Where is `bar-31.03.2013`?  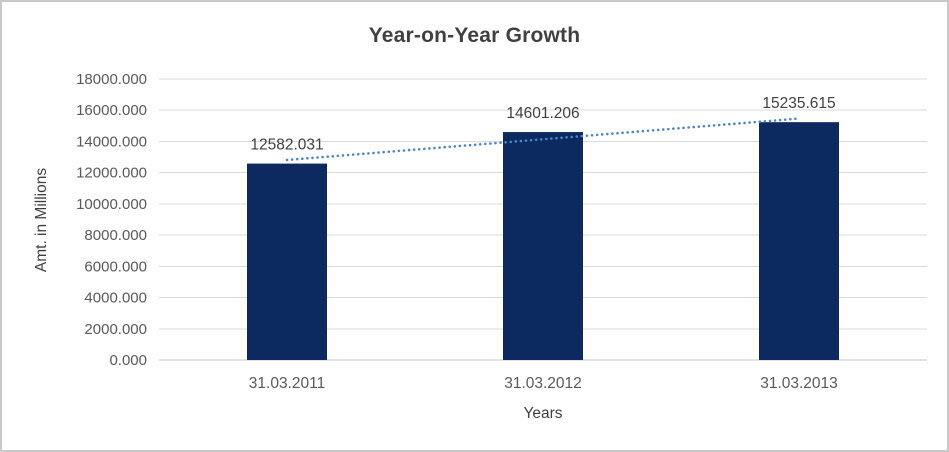
bar-31.03.2013 is located at coordinates (799, 241).